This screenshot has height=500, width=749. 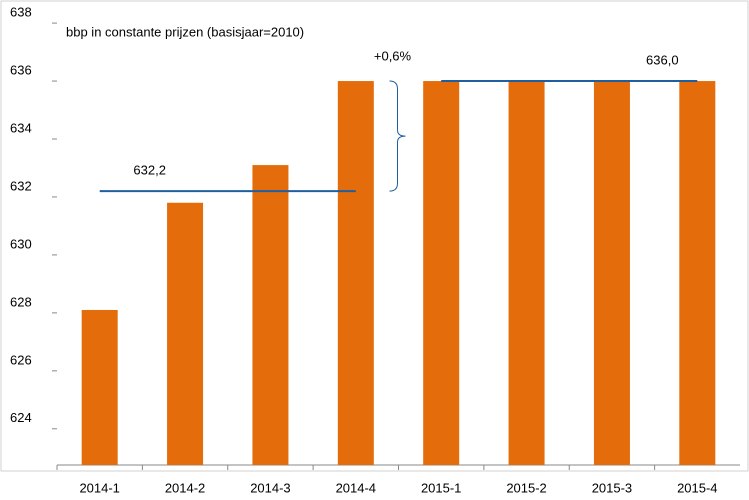 What do you see at coordinates (99, 487) in the screenshot?
I see `x-tick-label: 2014-1` at bounding box center [99, 487].